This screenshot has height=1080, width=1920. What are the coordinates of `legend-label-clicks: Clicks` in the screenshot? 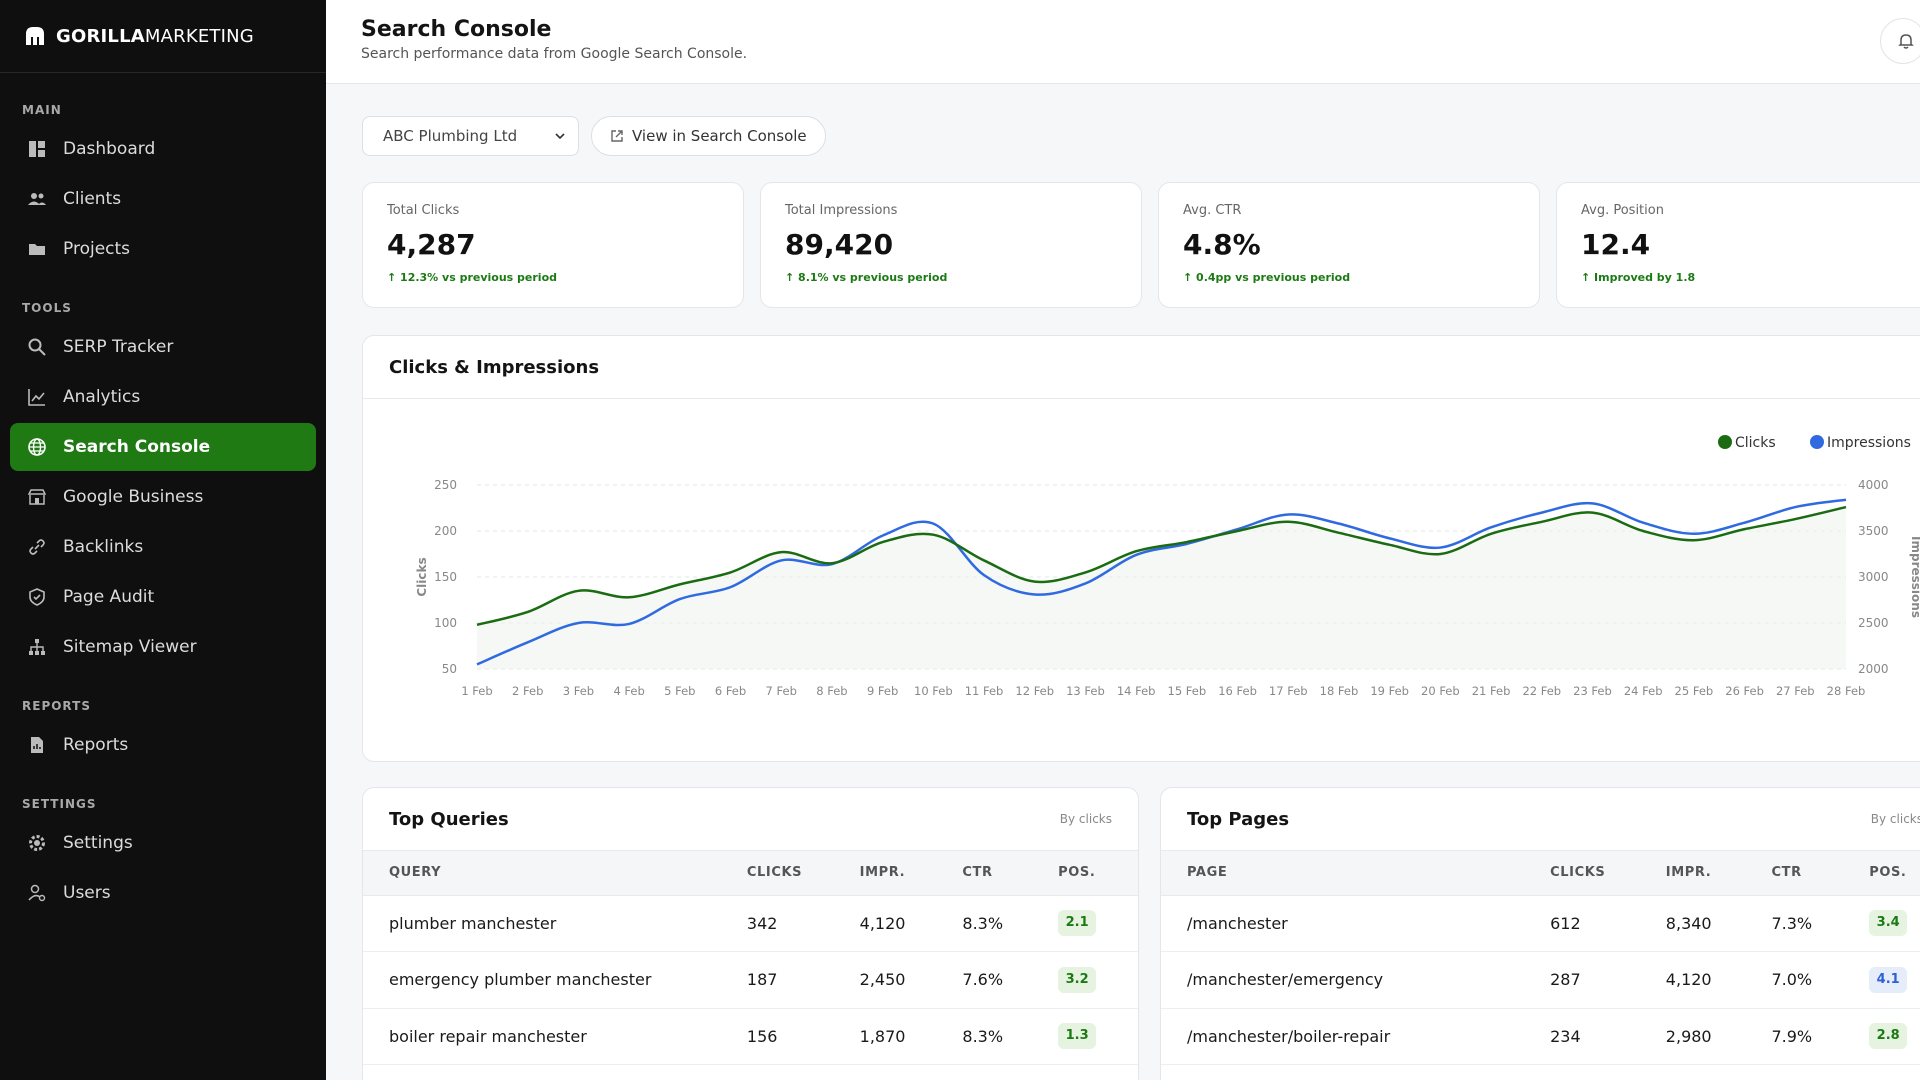 It's located at (1755, 443).